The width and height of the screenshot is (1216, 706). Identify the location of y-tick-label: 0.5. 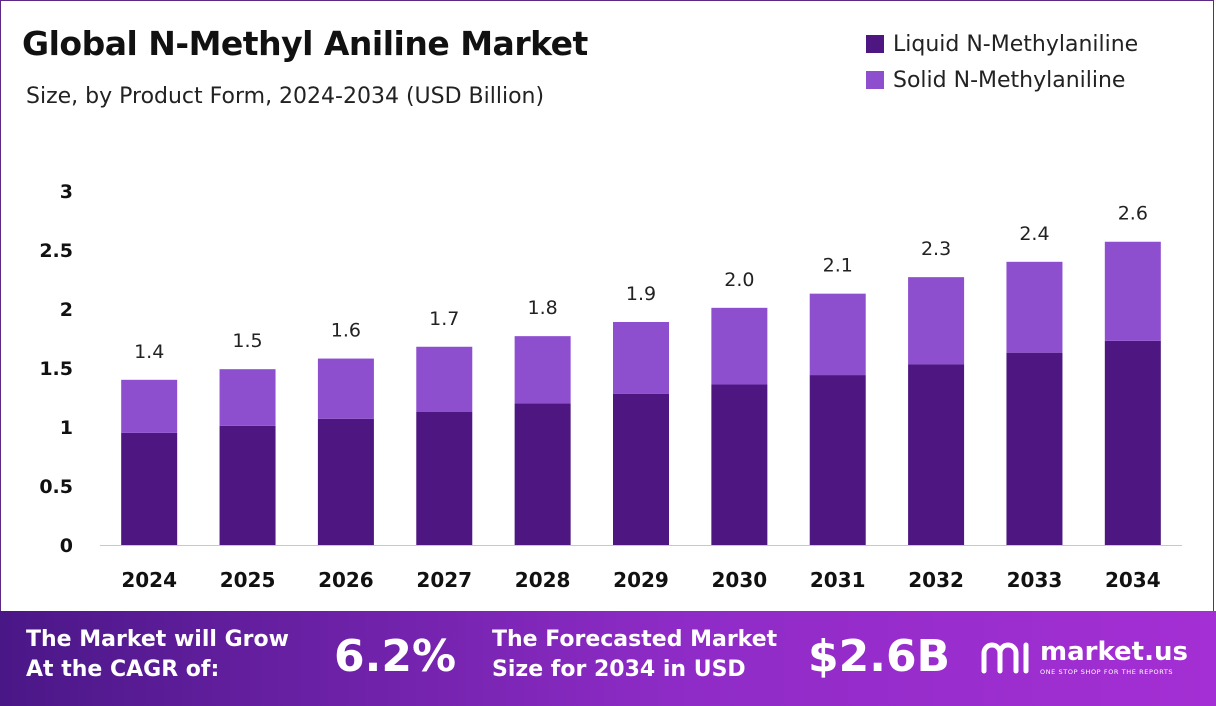
(56, 487).